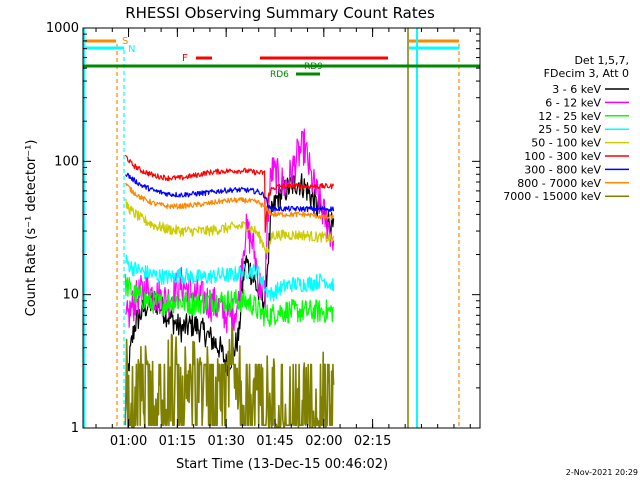 Image resolution: width=640 pixels, height=480 pixels. I want to click on legend-entry-label: 7000 - 15000 keV, so click(552, 196).